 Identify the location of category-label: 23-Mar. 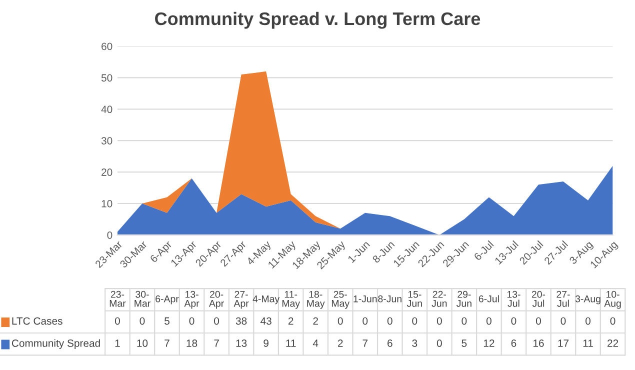
(118, 298).